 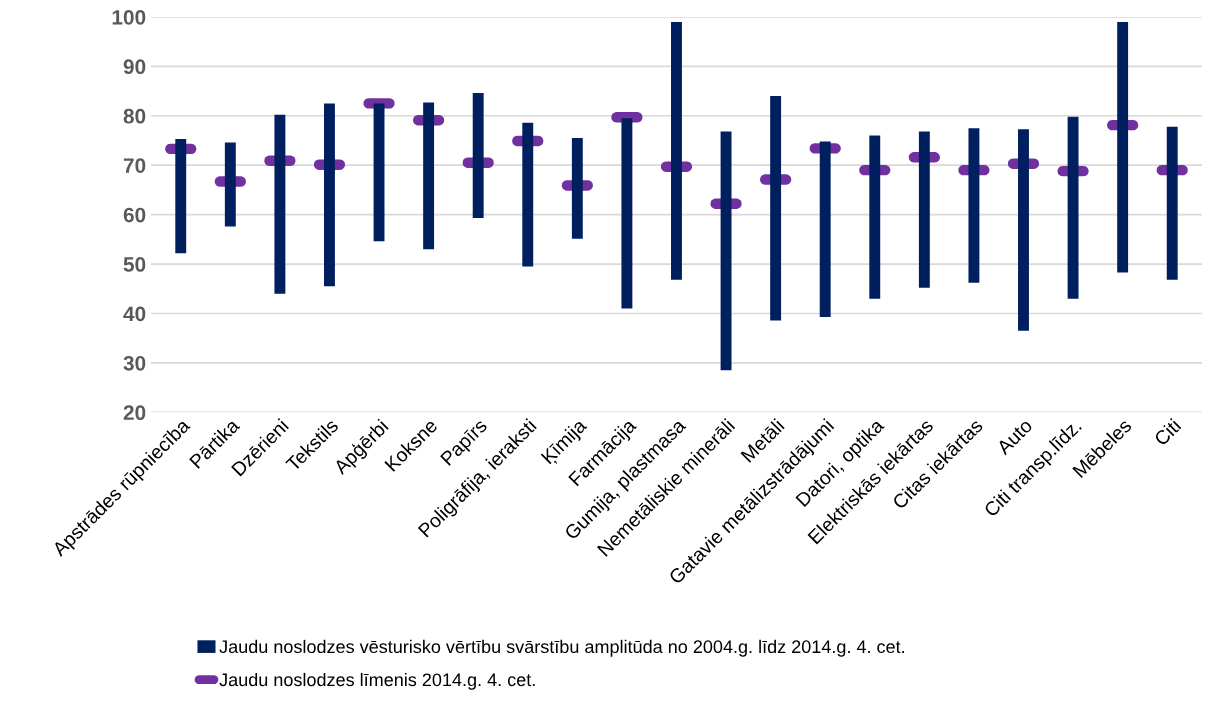 What do you see at coordinates (134, 413) in the screenshot?
I see `y-tick-label: 20` at bounding box center [134, 413].